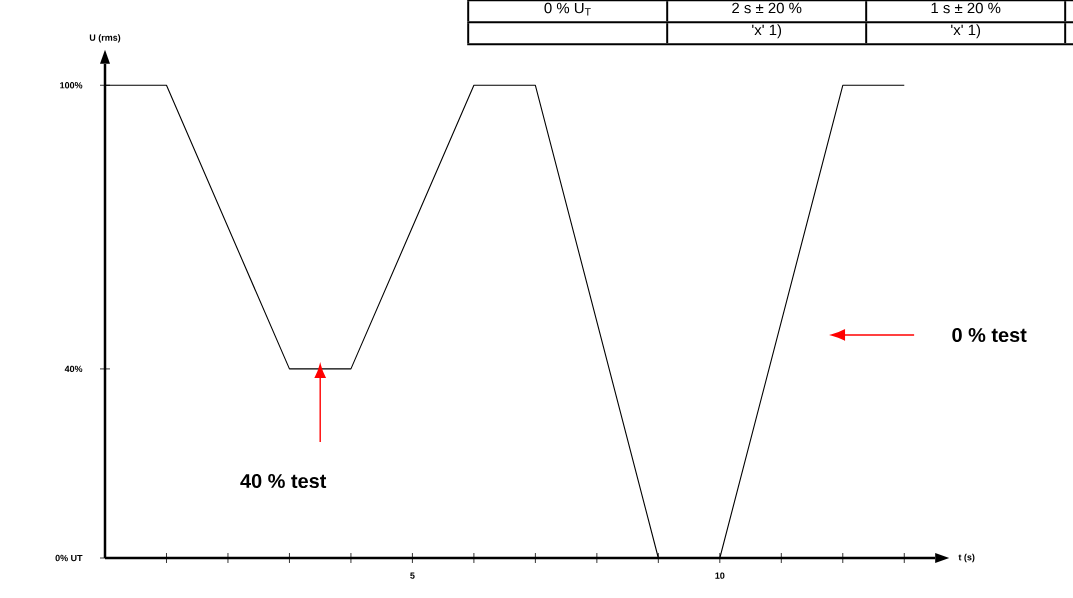  I want to click on y-tick-label: 0% UT, so click(69, 558).